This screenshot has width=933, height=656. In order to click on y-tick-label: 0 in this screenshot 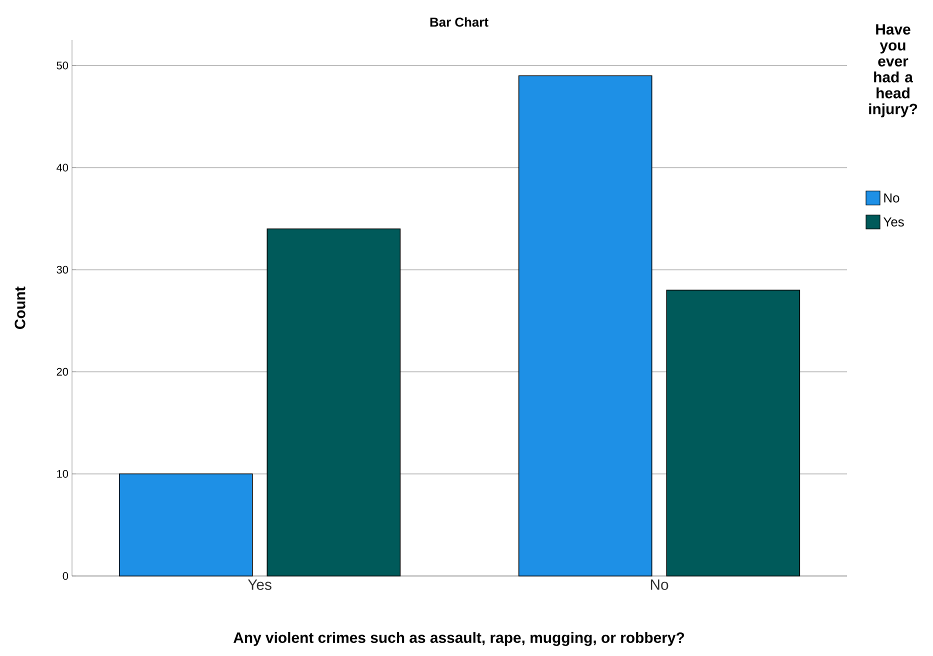, I will do `click(65, 576)`.